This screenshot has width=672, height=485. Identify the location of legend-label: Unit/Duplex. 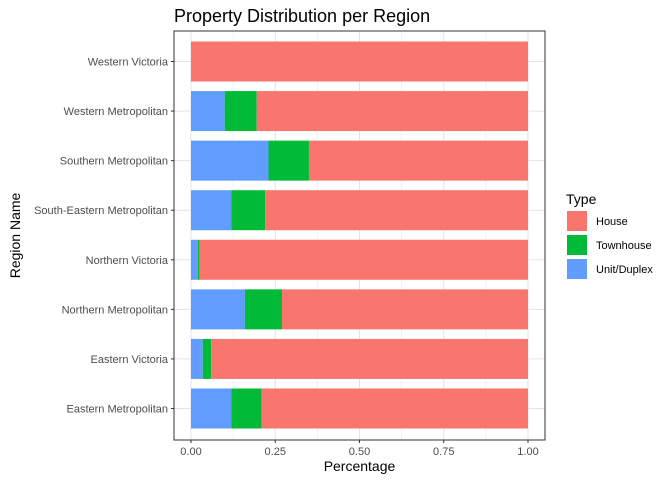
(624, 270).